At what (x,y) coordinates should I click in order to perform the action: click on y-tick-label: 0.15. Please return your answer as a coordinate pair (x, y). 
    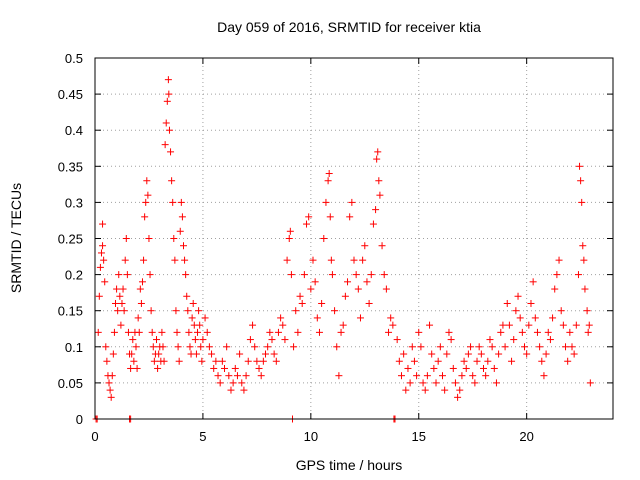
    Looking at the image, I should click on (70, 311).